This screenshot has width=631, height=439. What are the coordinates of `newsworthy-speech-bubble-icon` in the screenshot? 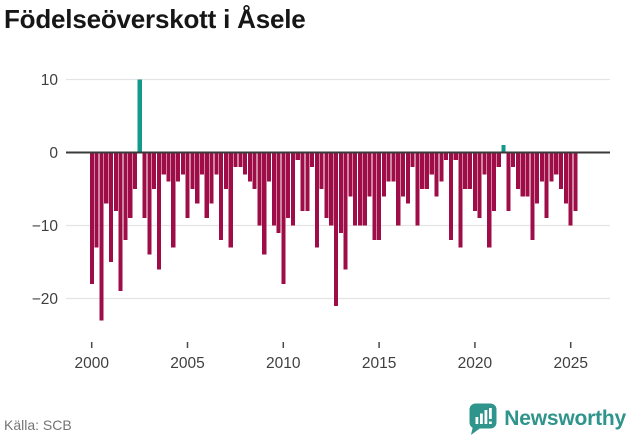 It's located at (483, 419).